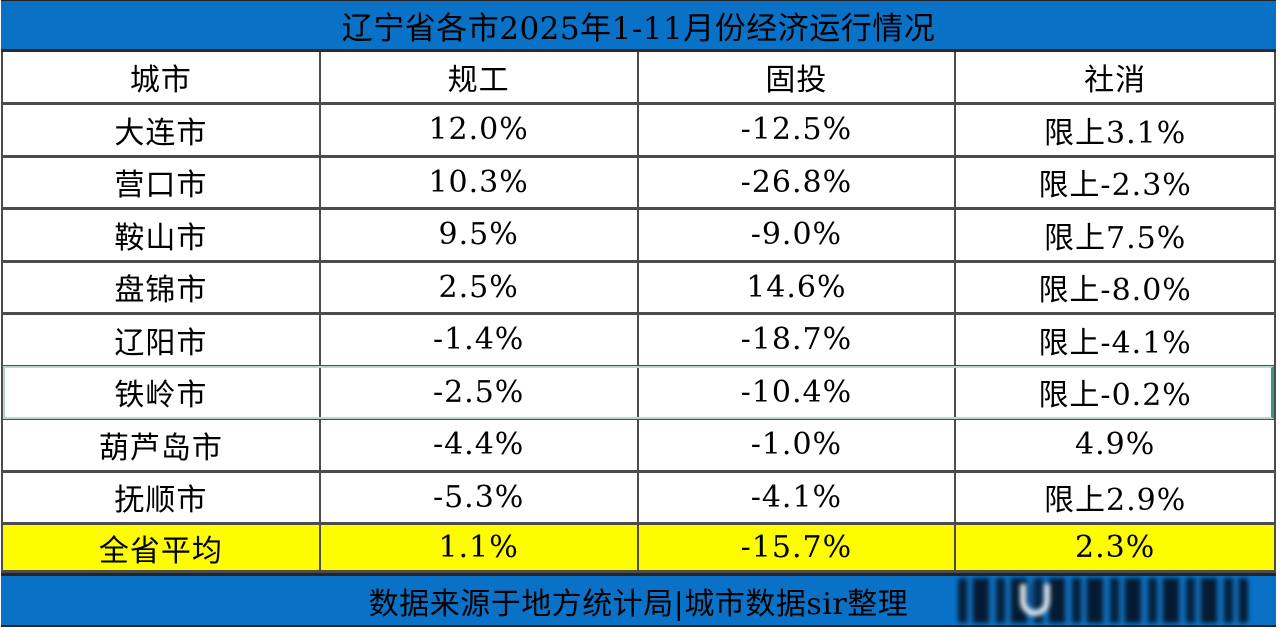 This screenshot has height=631, width=1280. I want to click on cell-gutou: -4.1%, so click(798, 497).